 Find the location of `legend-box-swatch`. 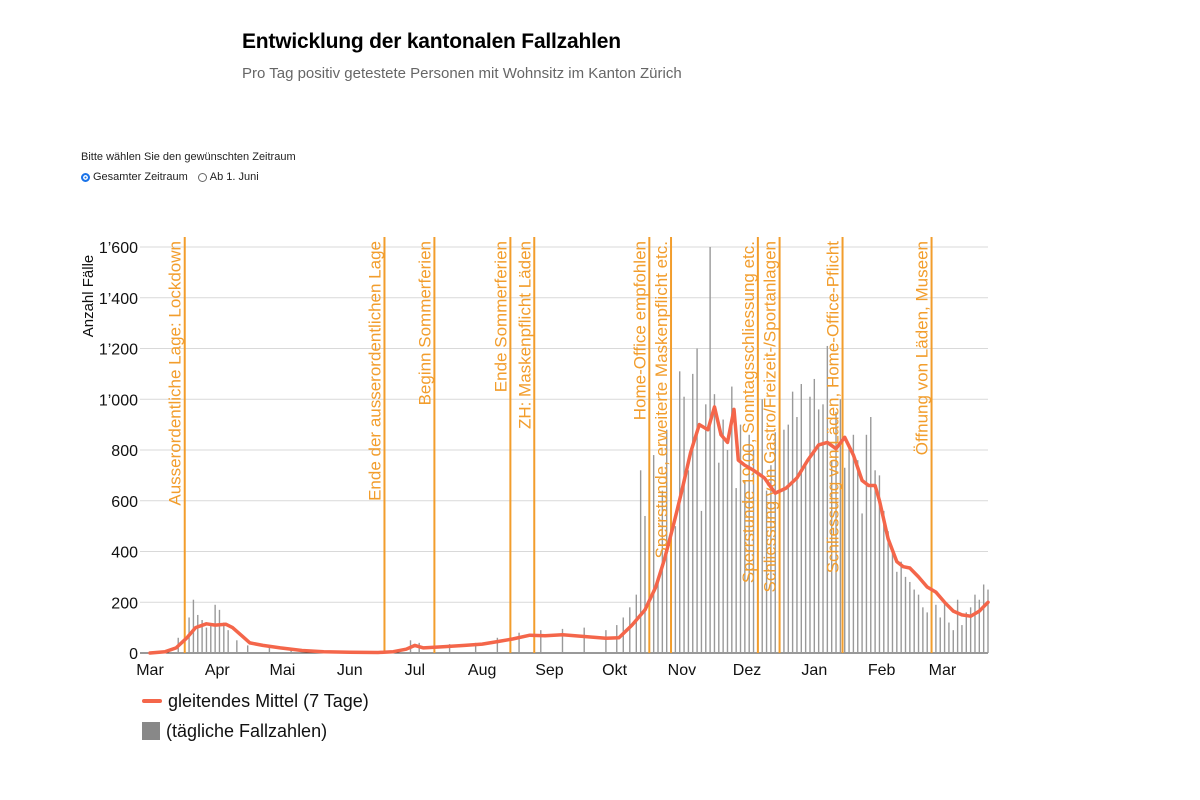

legend-box-swatch is located at coordinates (151, 731).